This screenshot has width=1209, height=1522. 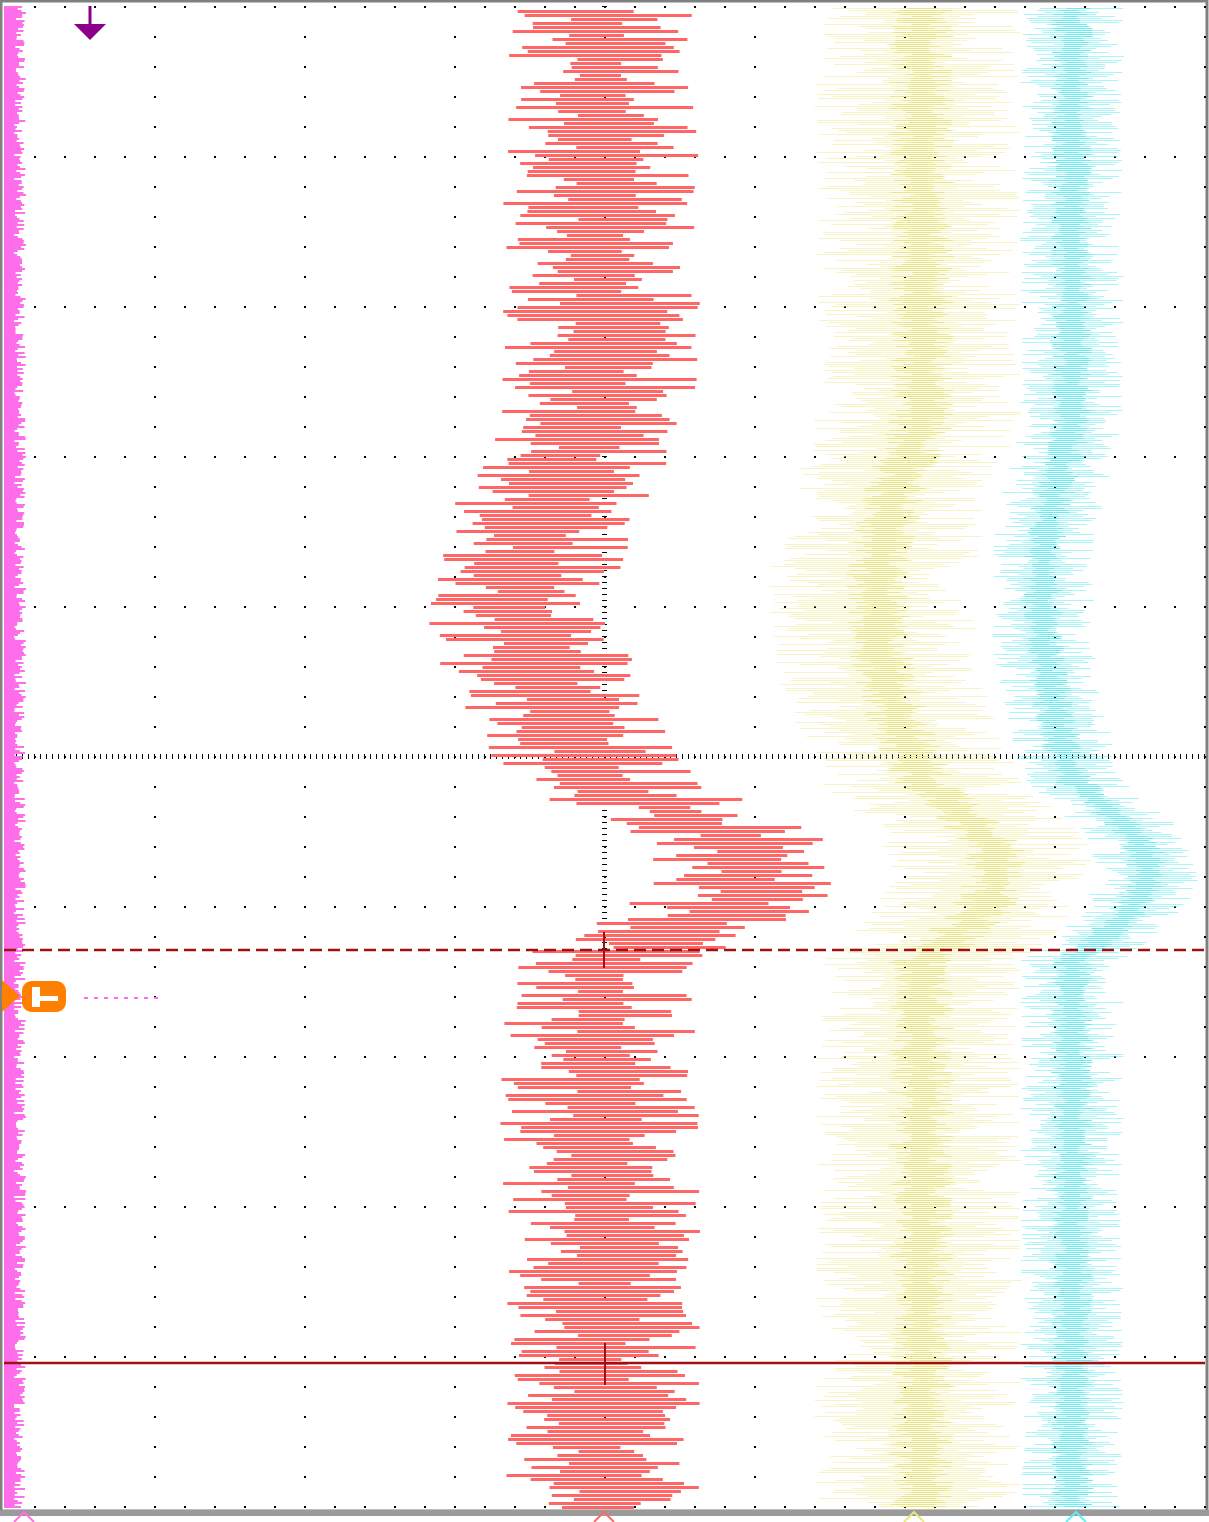 What do you see at coordinates (90, 23) in the screenshot?
I see `down-arrow-icon` at bounding box center [90, 23].